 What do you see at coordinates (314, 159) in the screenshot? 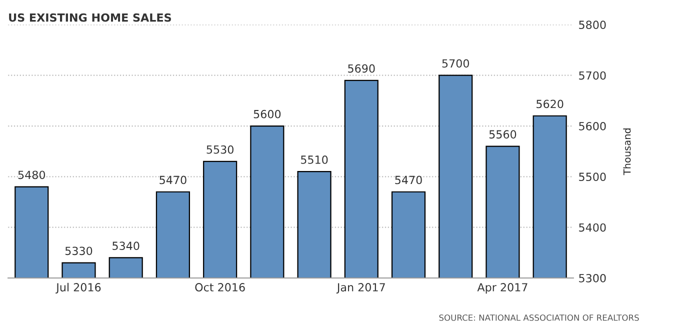
I see `data-label: 5510` at bounding box center [314, 159].